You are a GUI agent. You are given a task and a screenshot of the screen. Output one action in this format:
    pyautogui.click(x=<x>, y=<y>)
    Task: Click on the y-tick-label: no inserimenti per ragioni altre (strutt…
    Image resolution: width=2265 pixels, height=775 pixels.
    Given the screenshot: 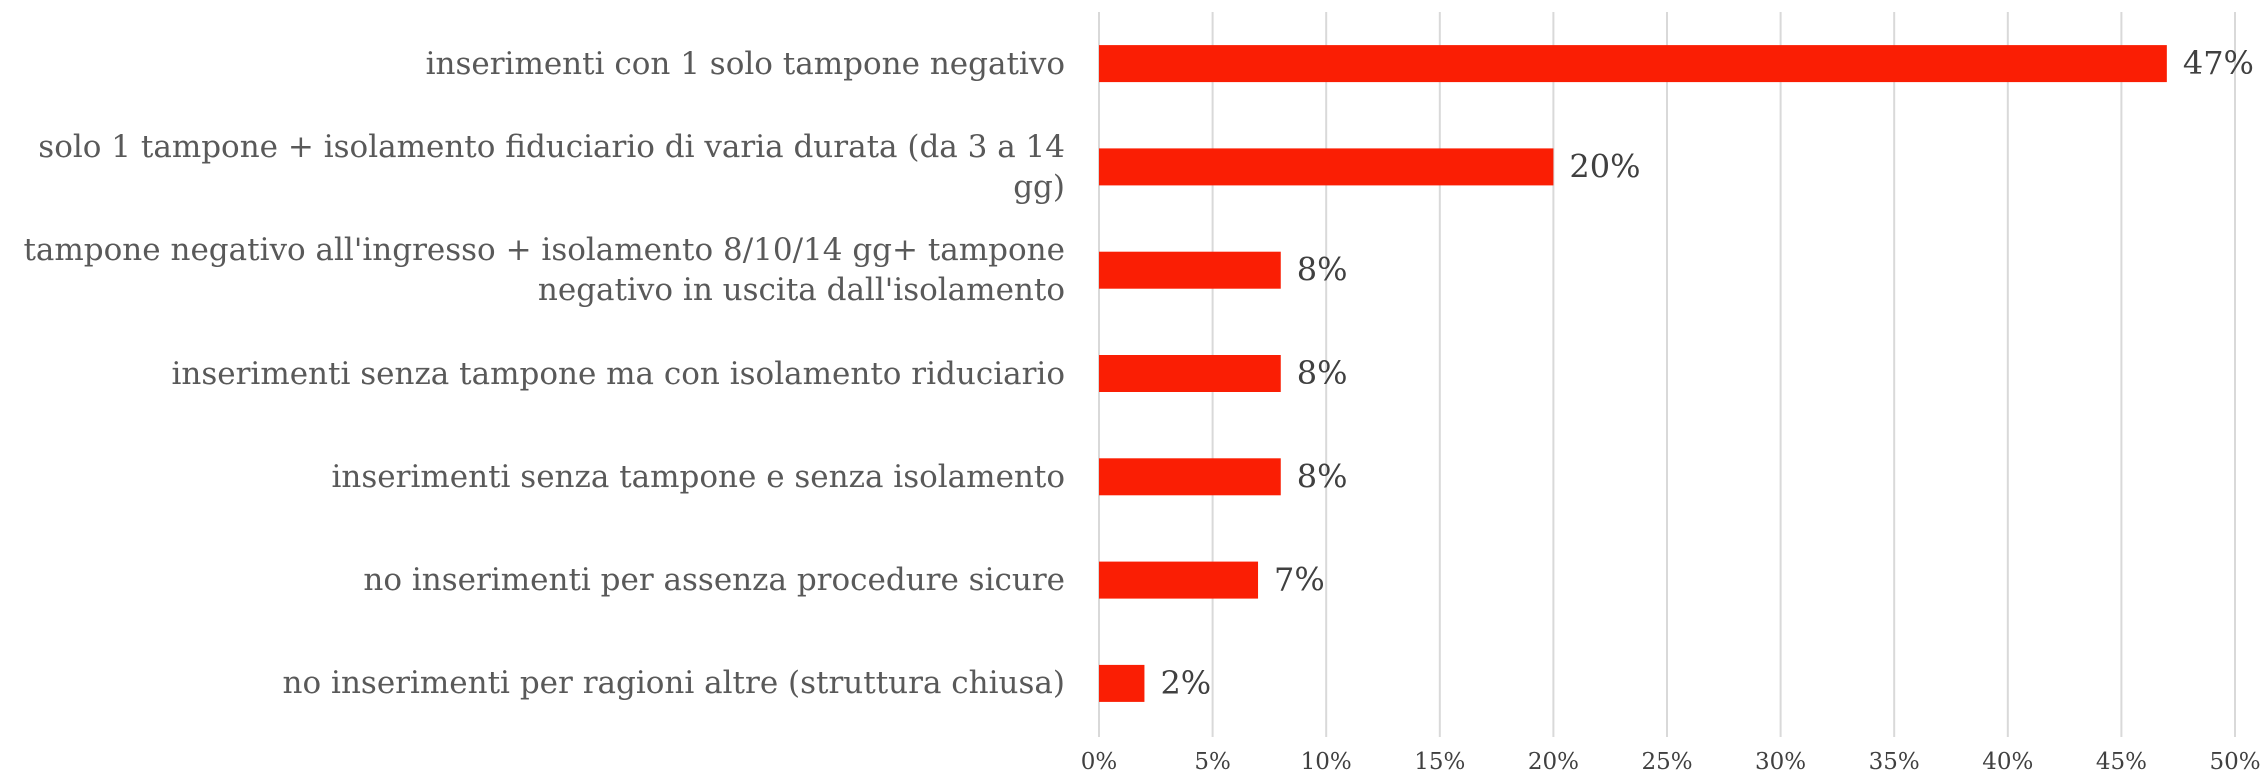 What is the action you would take?
    pyautogui.click(x=673, y=683)
    